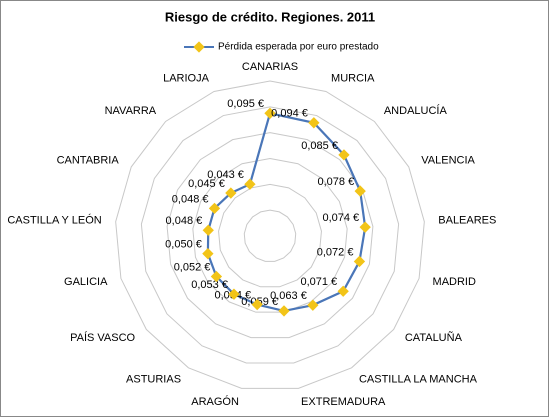 The image size is (549, 417). I want to click on data-label: 0,094 €, so click(289, 114).